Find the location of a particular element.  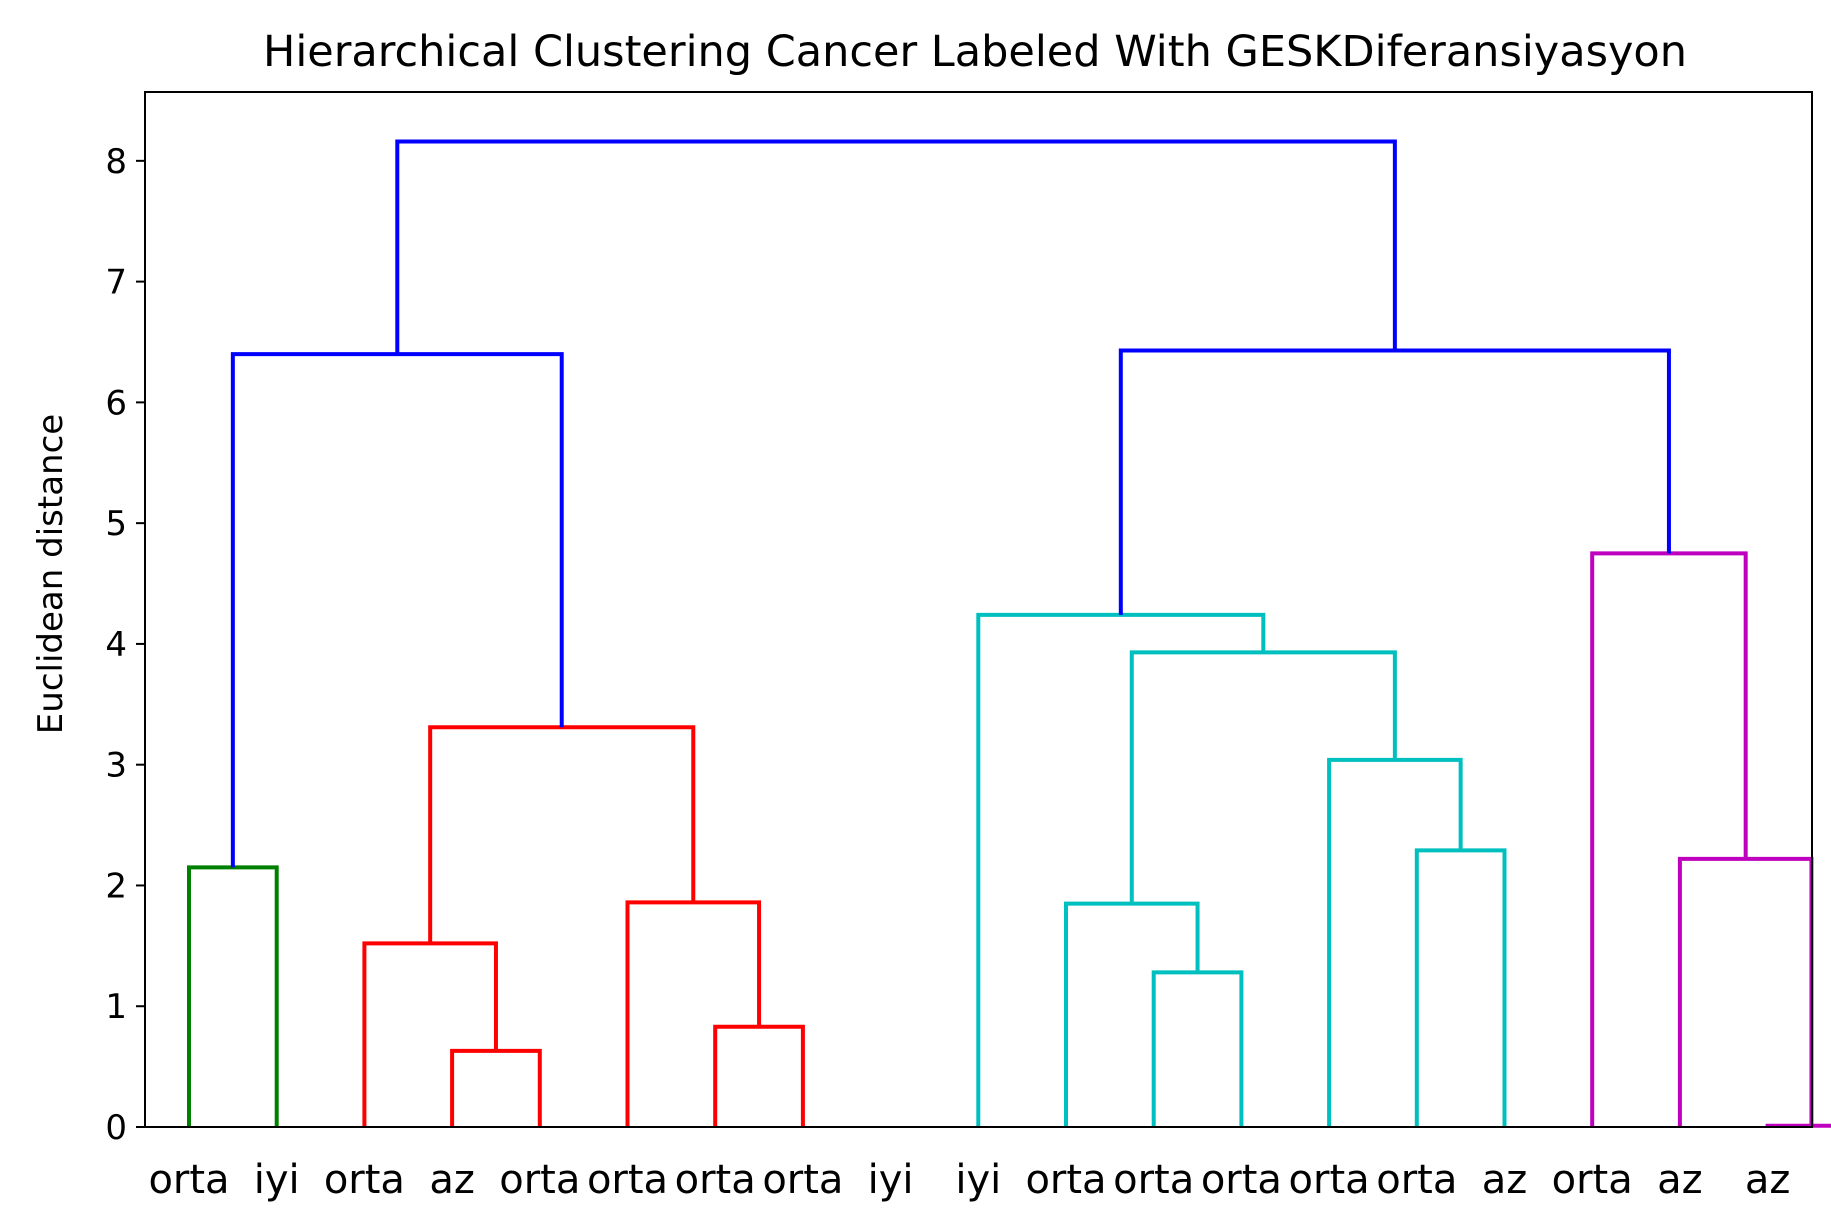

y-tick-label-4: 4 is located at coordinates (116, 645).